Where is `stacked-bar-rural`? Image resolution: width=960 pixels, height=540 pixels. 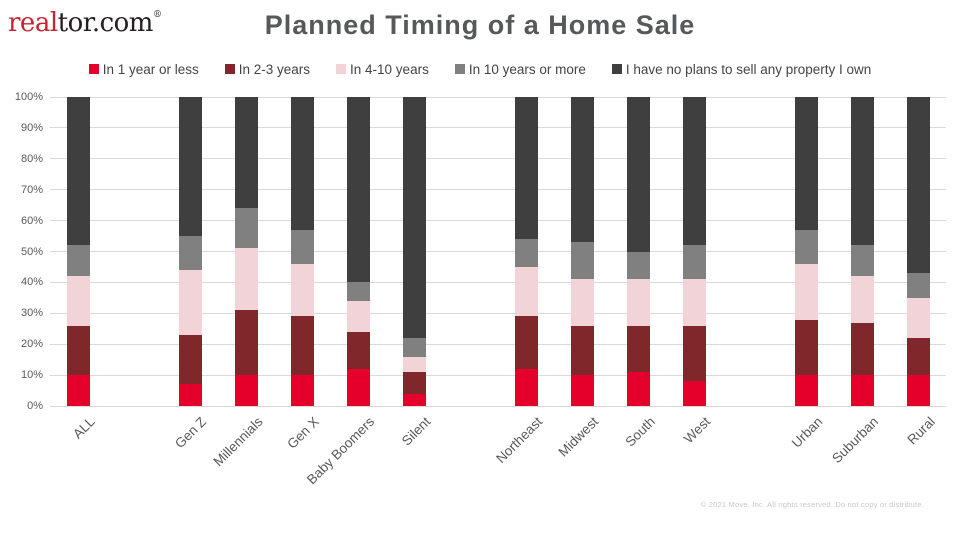 stacked-bar-rural is located at coordinates (918, 251).